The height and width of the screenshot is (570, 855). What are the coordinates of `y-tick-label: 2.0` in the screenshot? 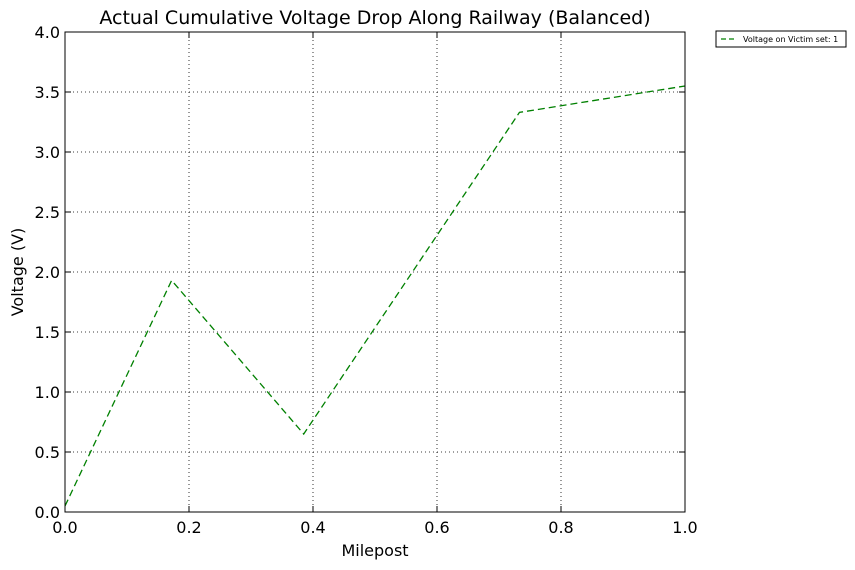 It's located at (47, 272).